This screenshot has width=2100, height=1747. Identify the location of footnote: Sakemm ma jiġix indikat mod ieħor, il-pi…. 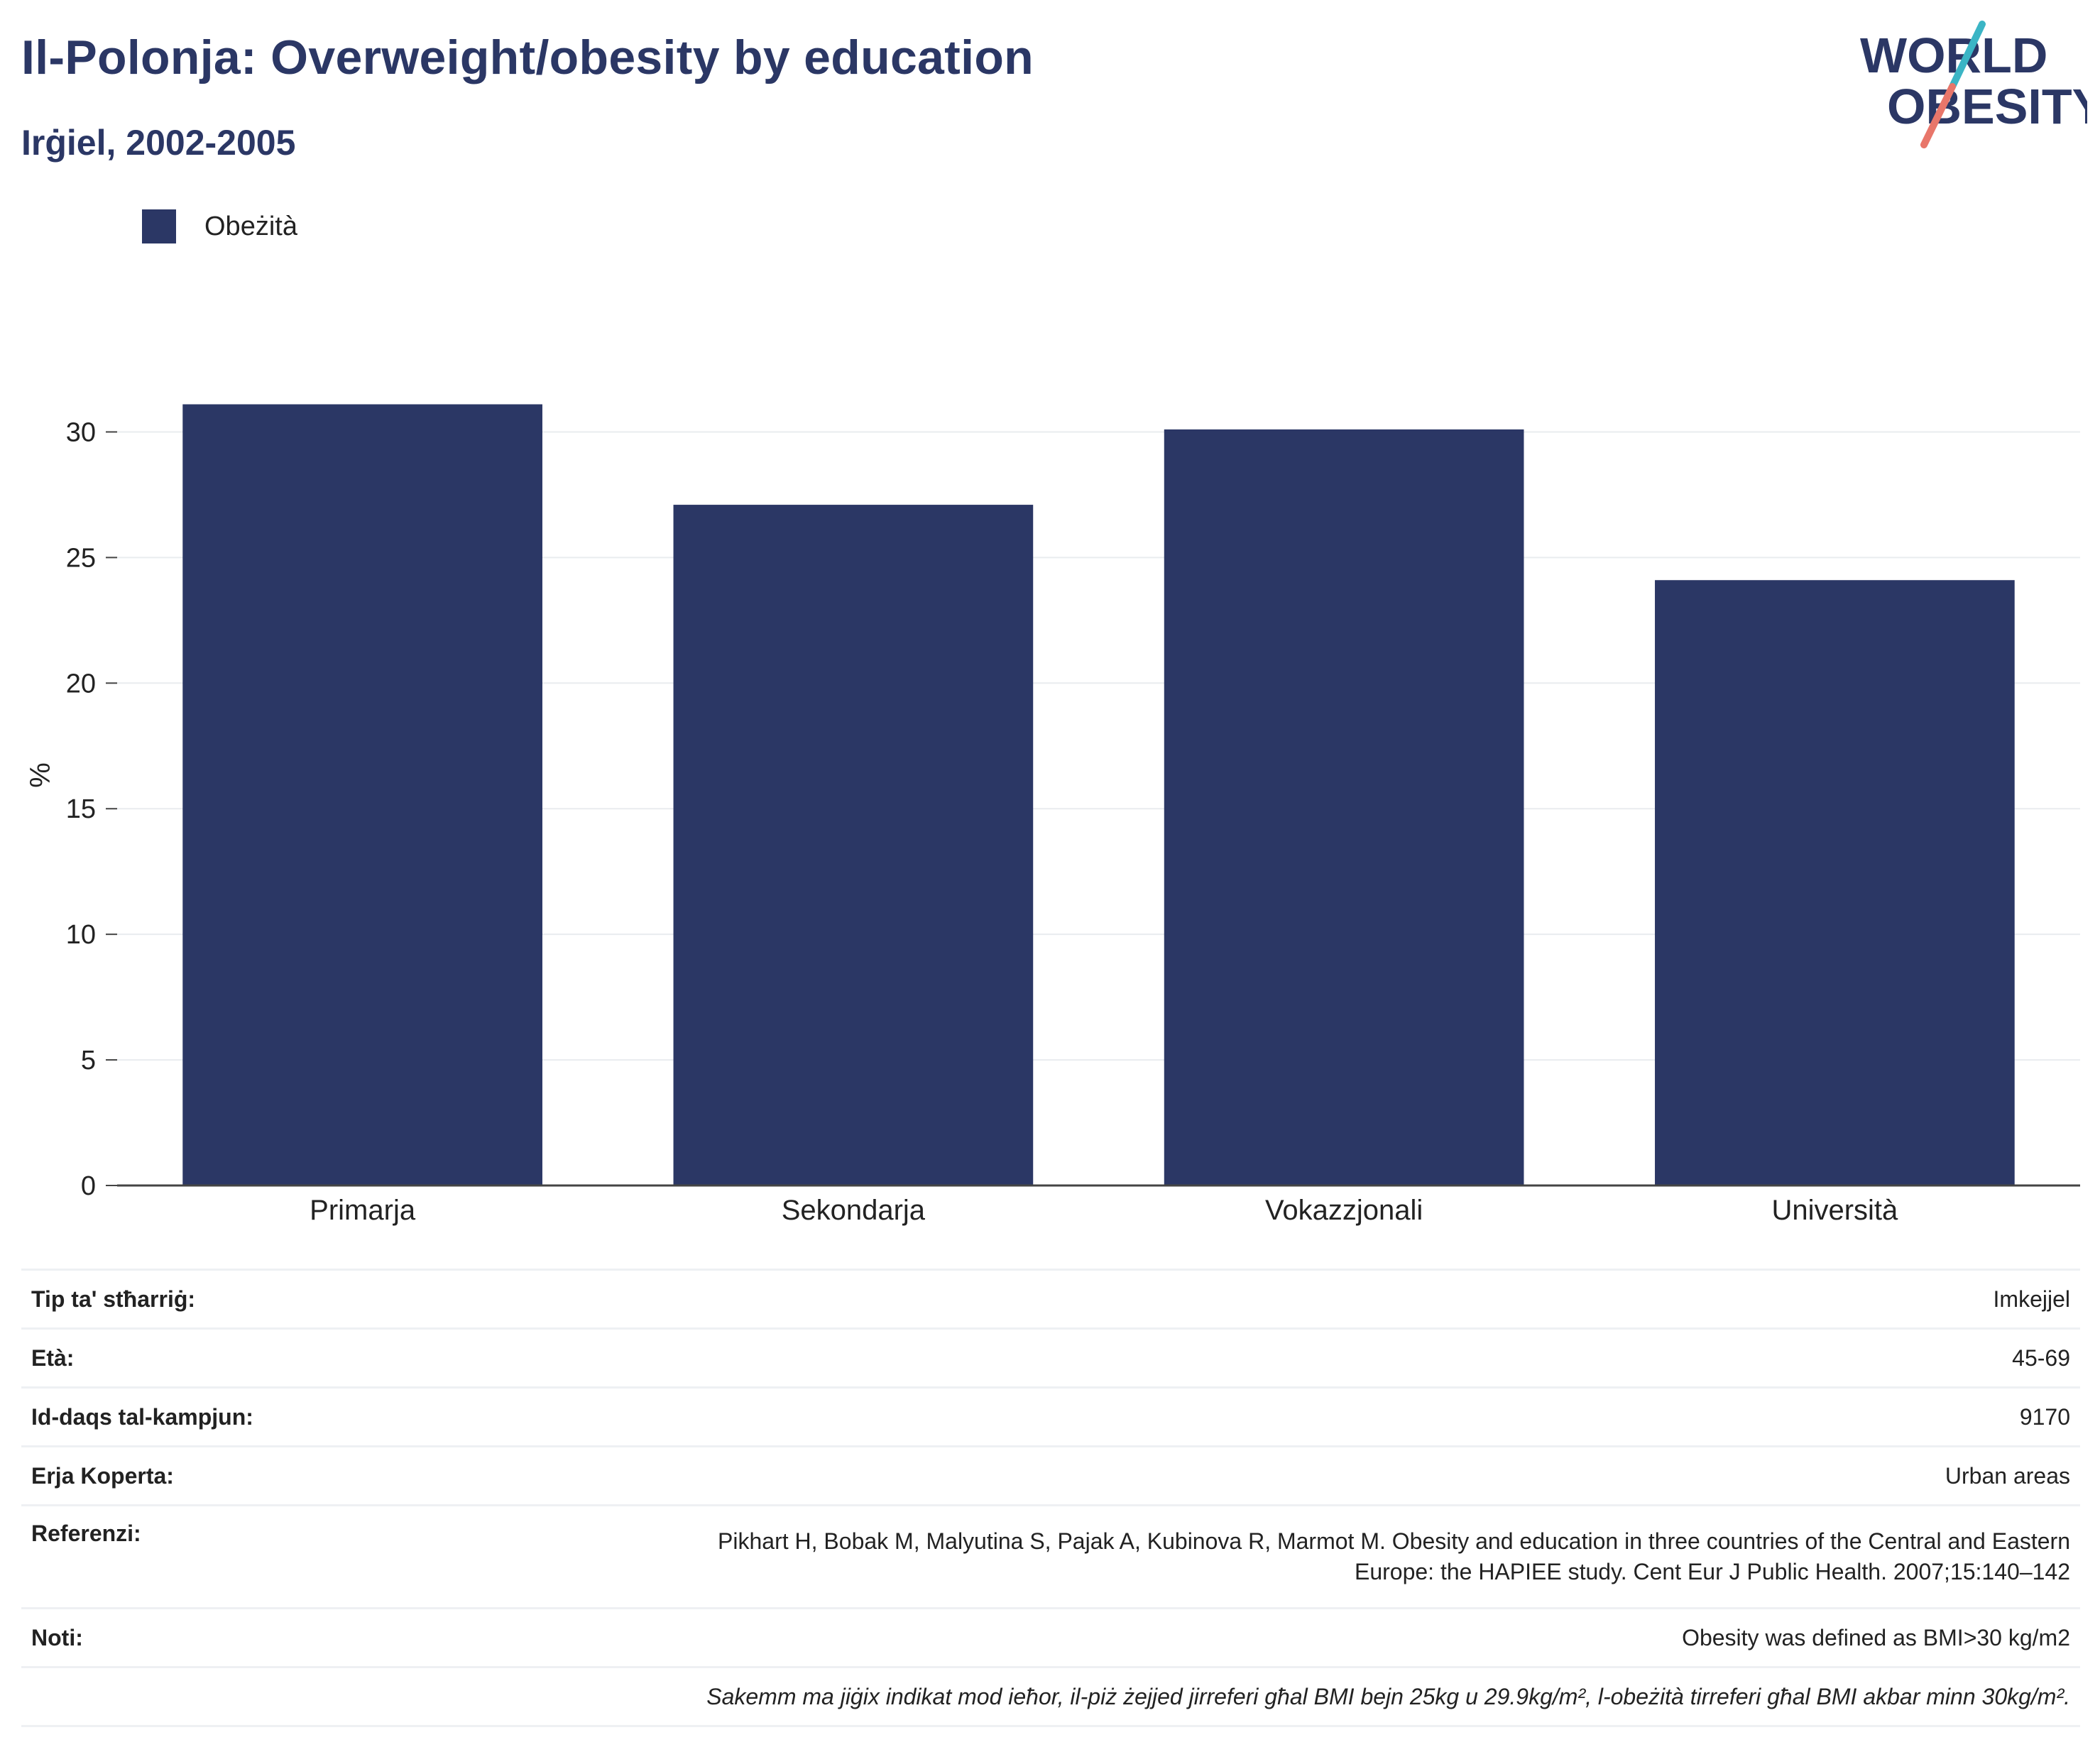
(1050, 1696).